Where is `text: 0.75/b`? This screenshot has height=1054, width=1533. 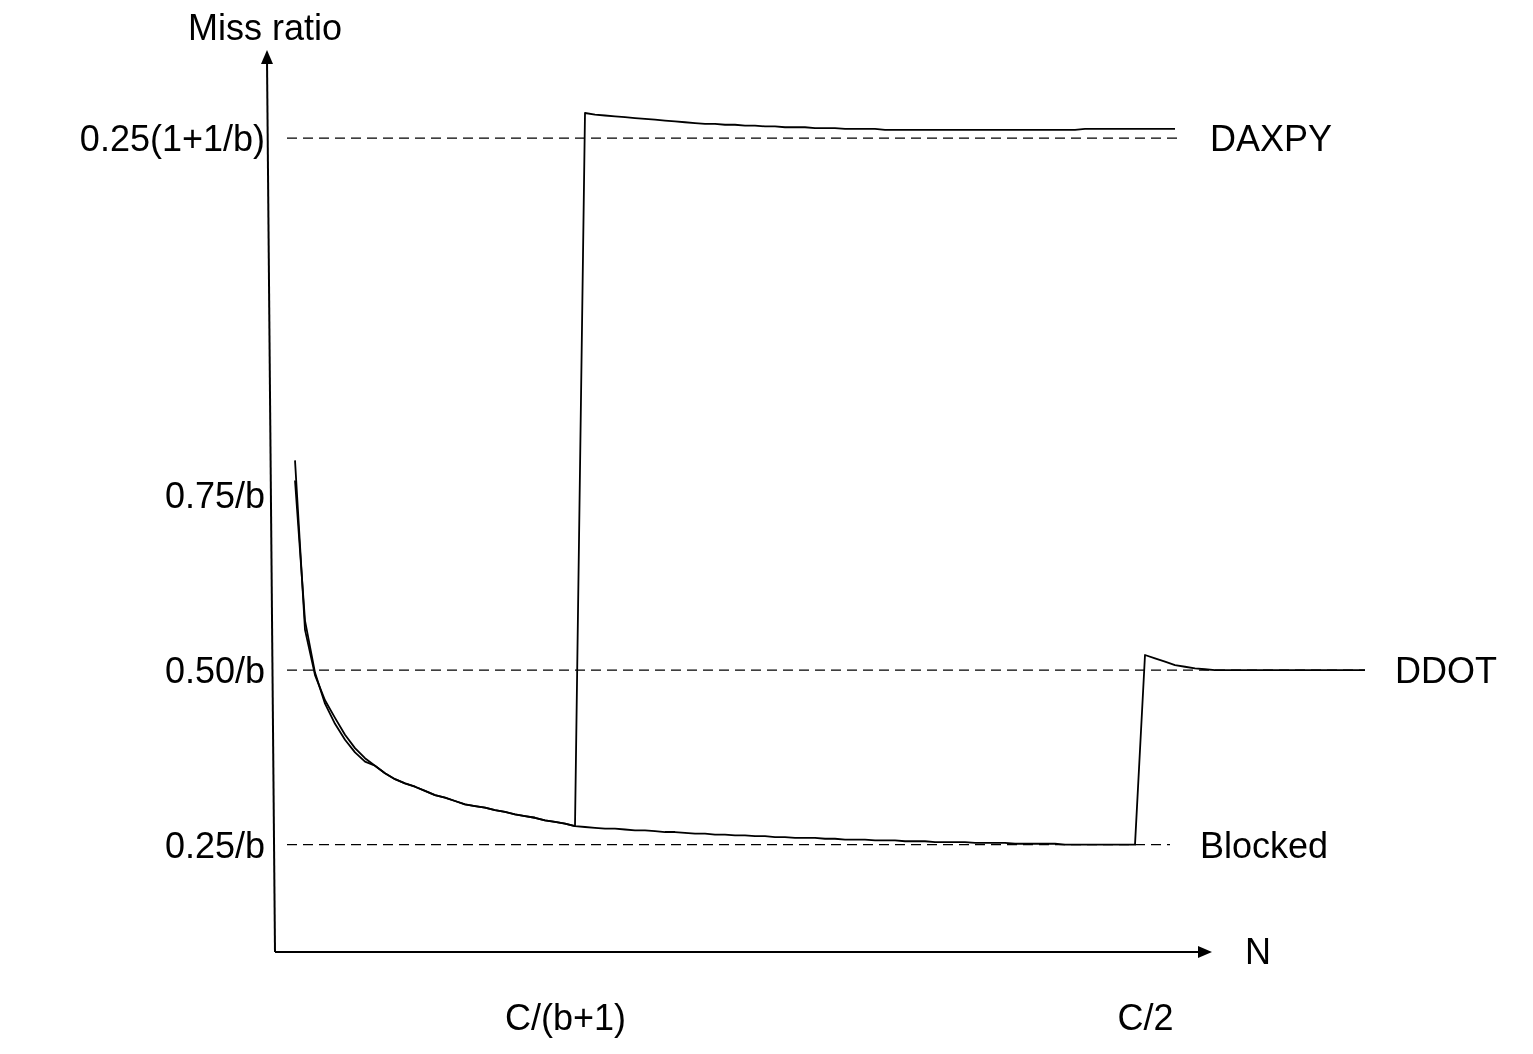 text: 0.75/b is located at coordinates (214, 495).